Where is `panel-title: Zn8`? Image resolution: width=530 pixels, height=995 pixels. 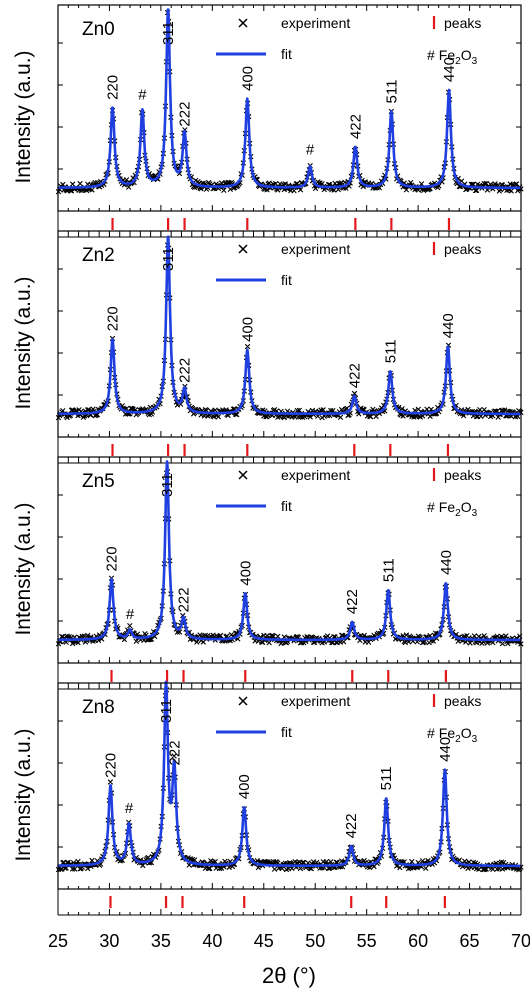
panel-title: Zn8 is located at coordinates (98, 707).